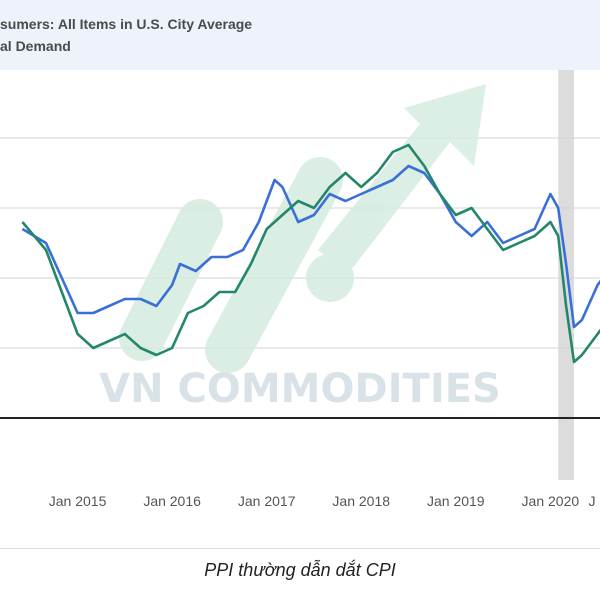 Image resolution: width=600 pixels, height=600 pixels. What do you see at coordinates (267, 501) in the screenshot?
I see `x-tick-label: Jan 2017` at bounding box center [267, 501].